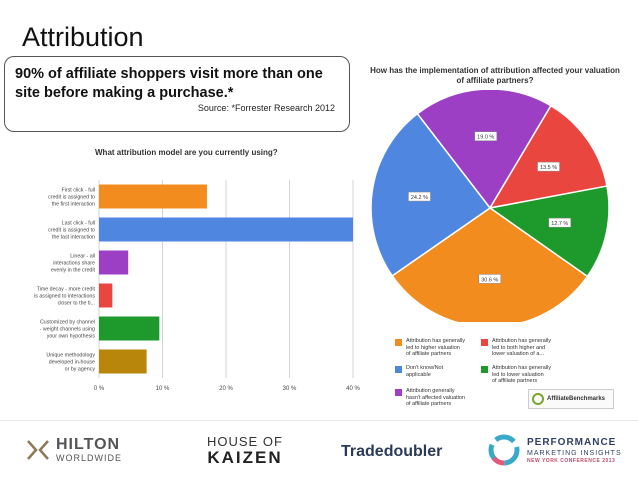 The width and height of the screenshot is (638, 479). I want to click on slide-title: Attribution, so click(83, 37).